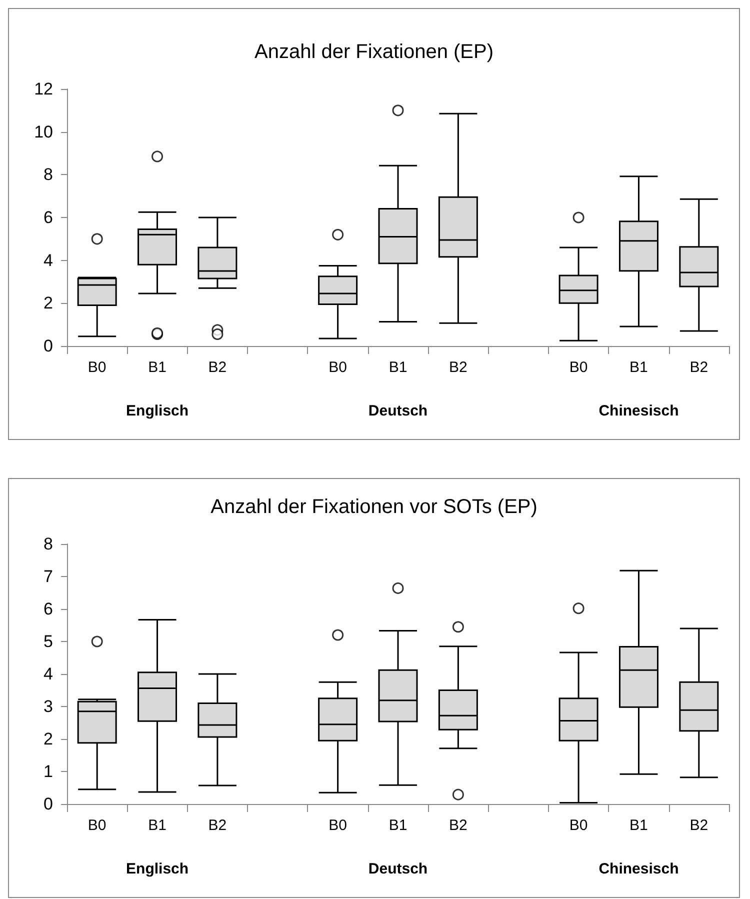  Describe the element at coordinates (48, 771) in the screenshot. I see `y-tick-label: 1` at that location.